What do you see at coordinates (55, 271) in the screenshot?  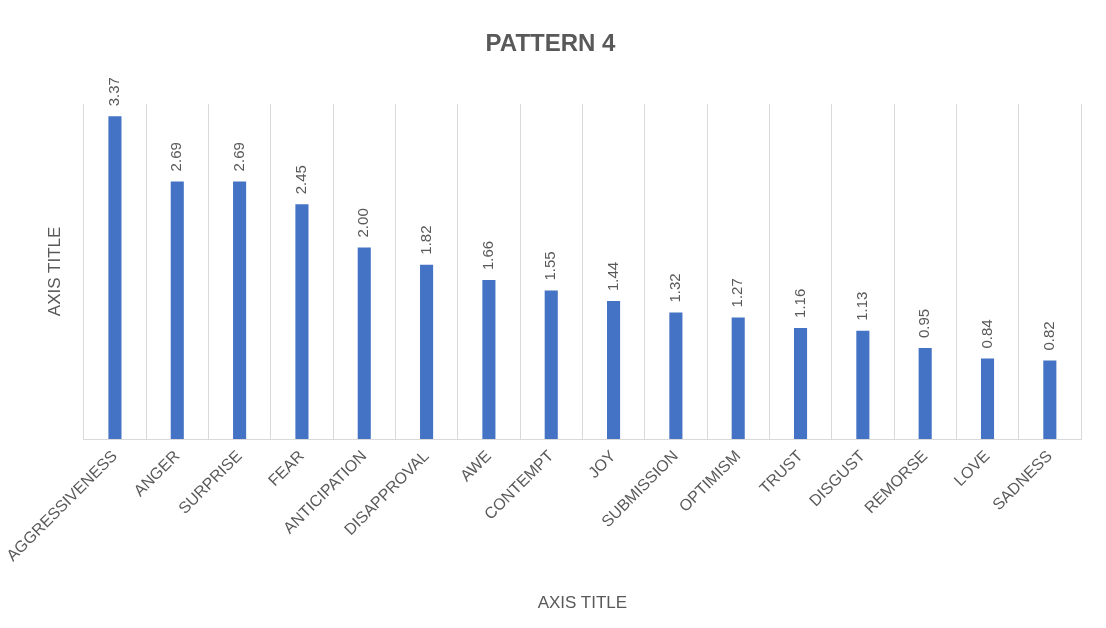 I see `y-axis-title: AXIS TITLE` at bounding box center [55, 271].